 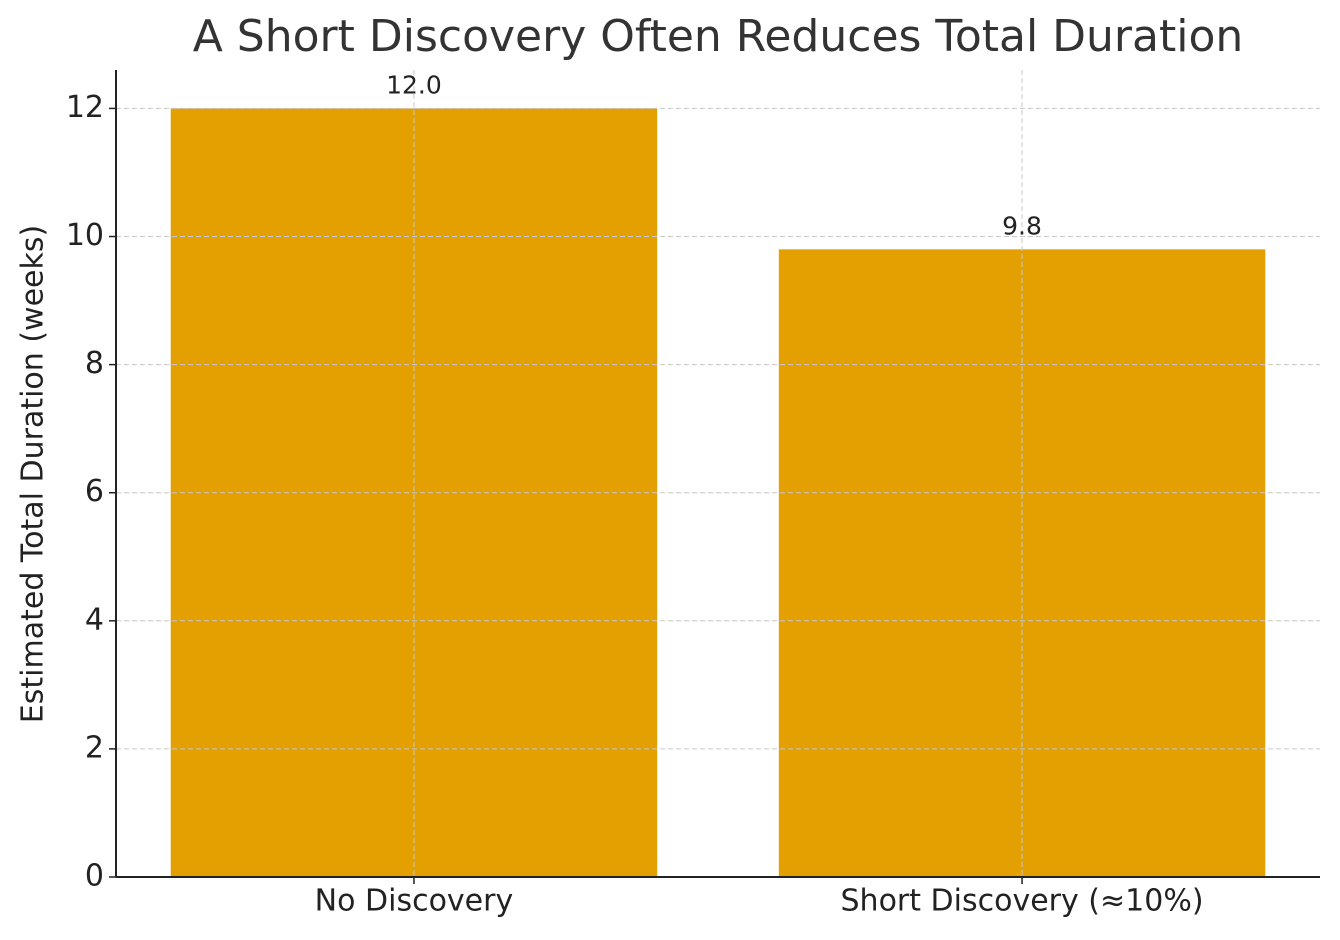 I want to click on y-tick-label: 4, so click(x=94, y=619).